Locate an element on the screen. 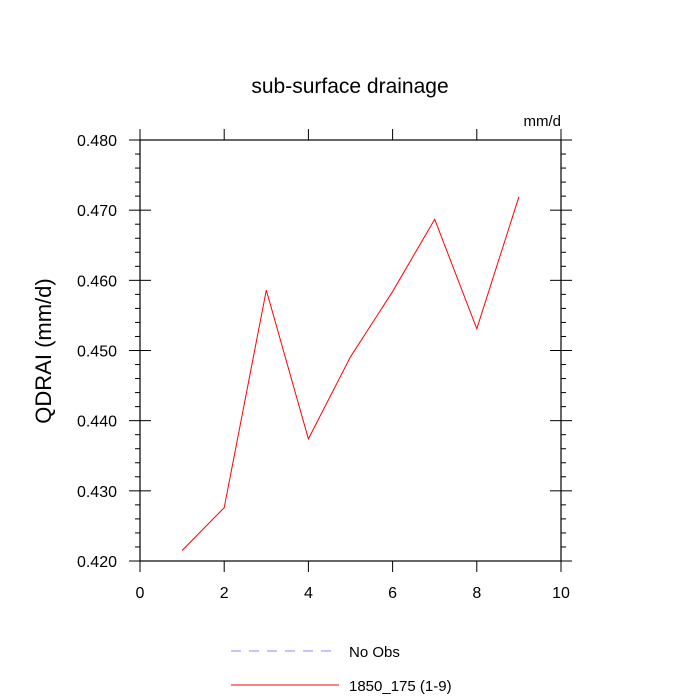 The width and height of the screenshot is (700, 700). legend-label-series: 1850_175 (1-9) is located at coordinates (400, 686).